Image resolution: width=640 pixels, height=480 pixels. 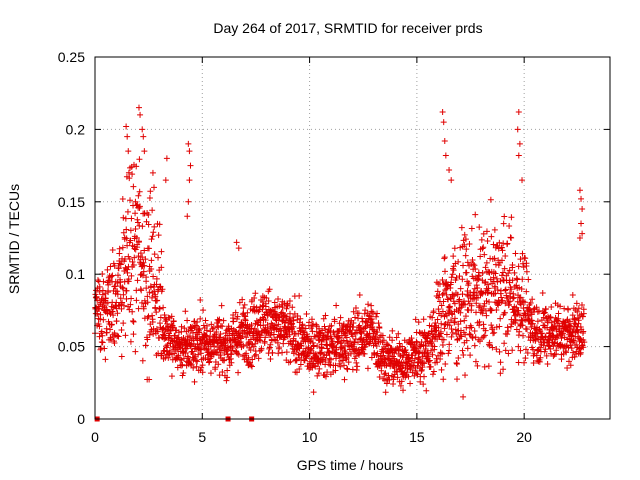 What do you see at coordinates (95, 437) in the screenshot?
I see `x-tick-label: 0` at bounding box center [95, 437].